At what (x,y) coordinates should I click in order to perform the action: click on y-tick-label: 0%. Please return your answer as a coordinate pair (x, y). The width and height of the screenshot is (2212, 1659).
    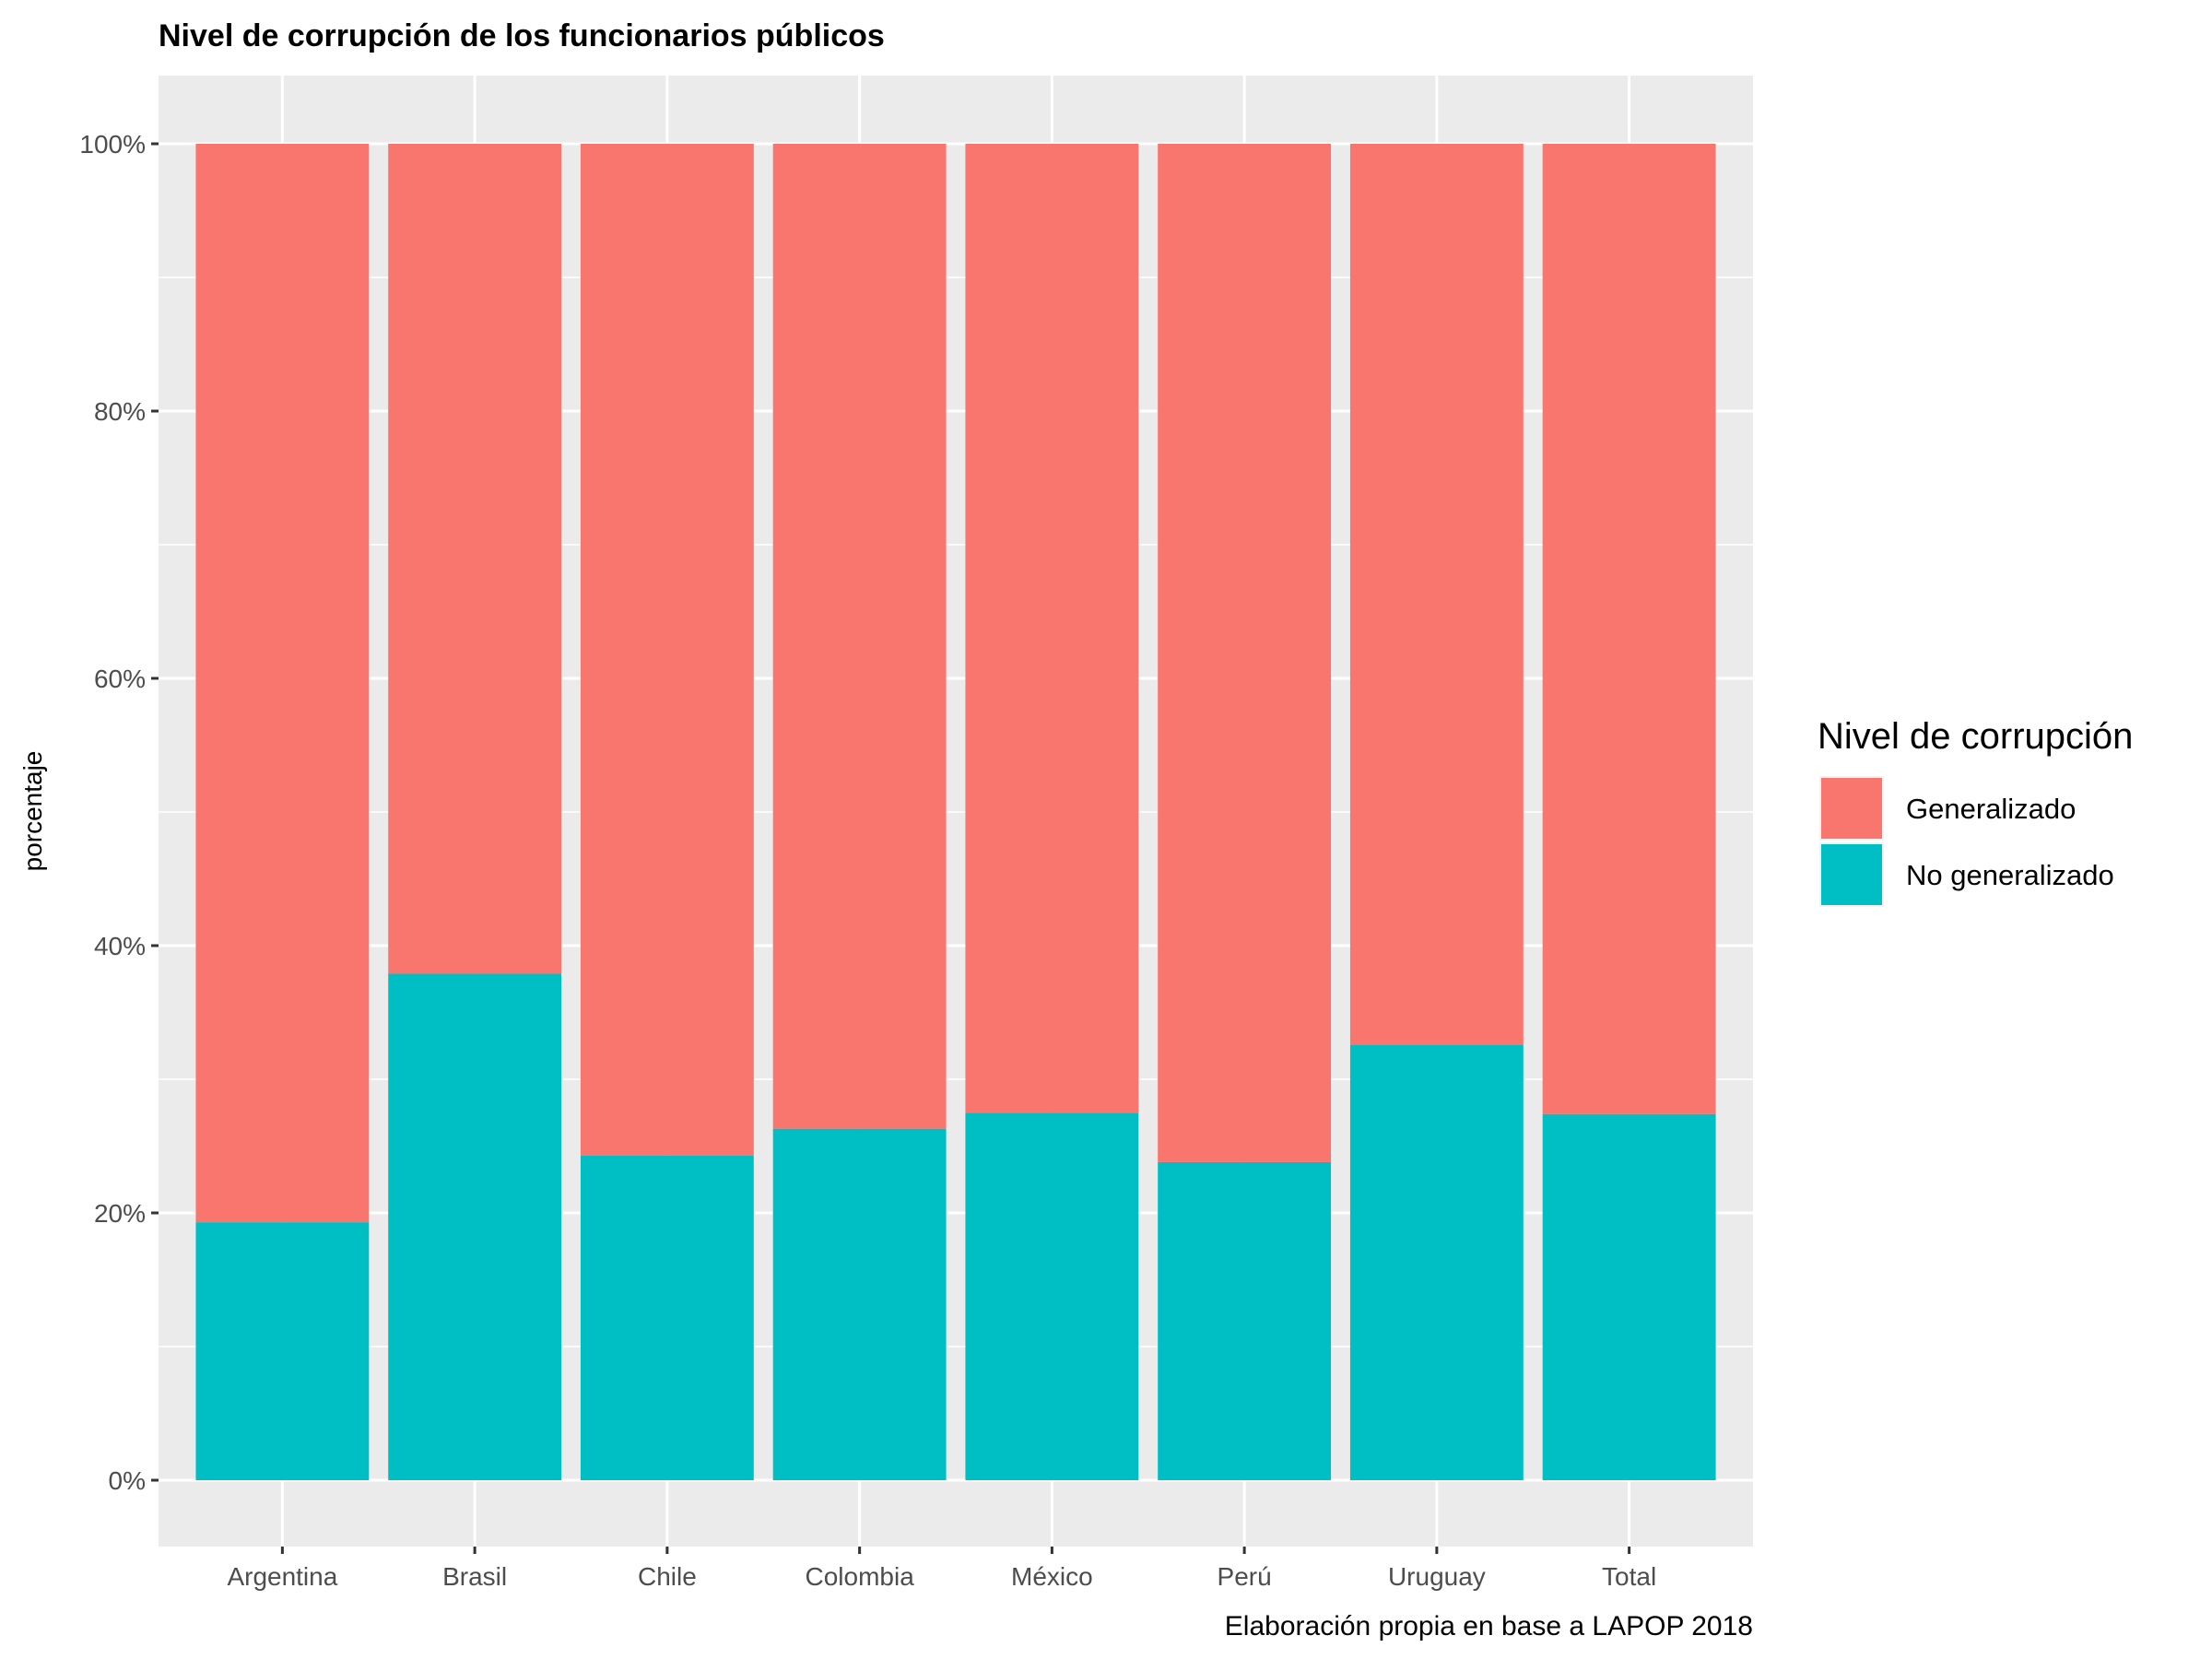
    Looking at the image, I should click on (127, 1480).